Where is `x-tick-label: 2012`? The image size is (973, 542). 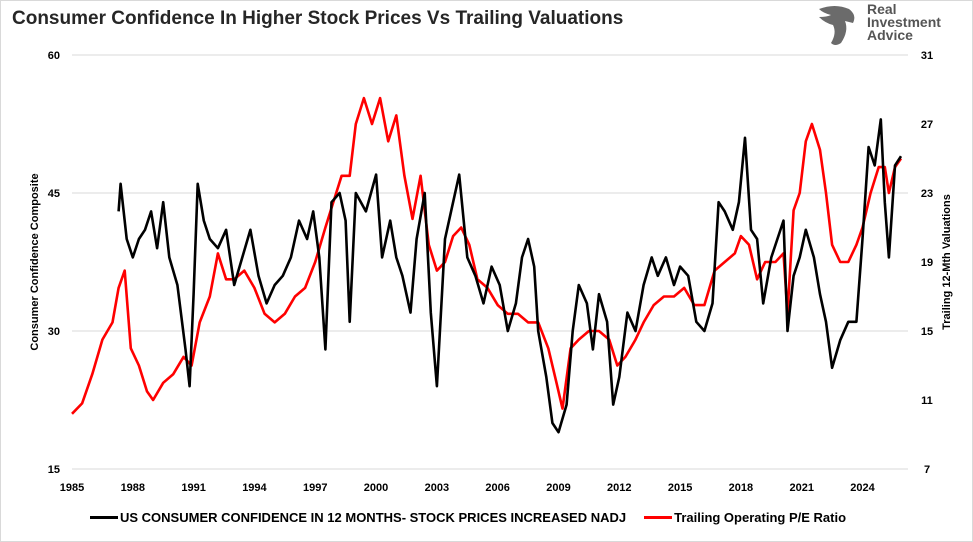 x-tick-label: 2012 is located at coordinates (619, 488).